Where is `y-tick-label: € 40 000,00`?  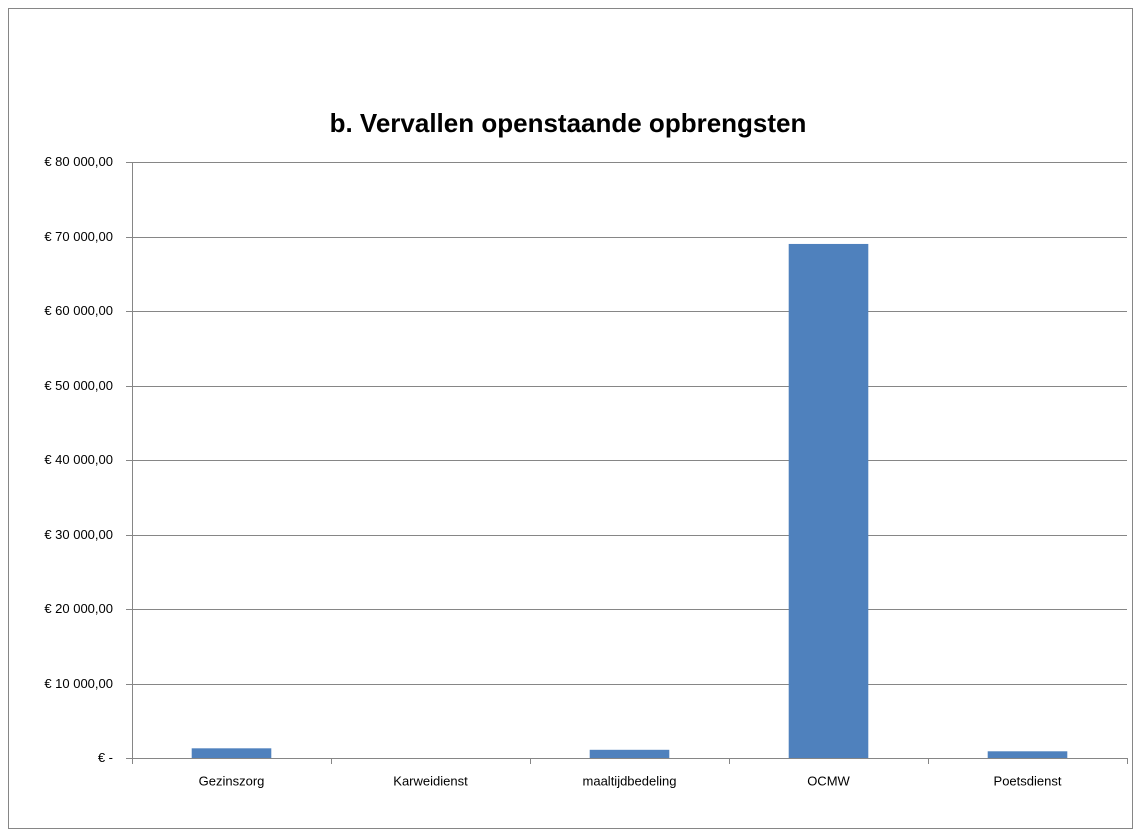 y-tick-label: € 40 000,00 is located at coordinates (78, 459).